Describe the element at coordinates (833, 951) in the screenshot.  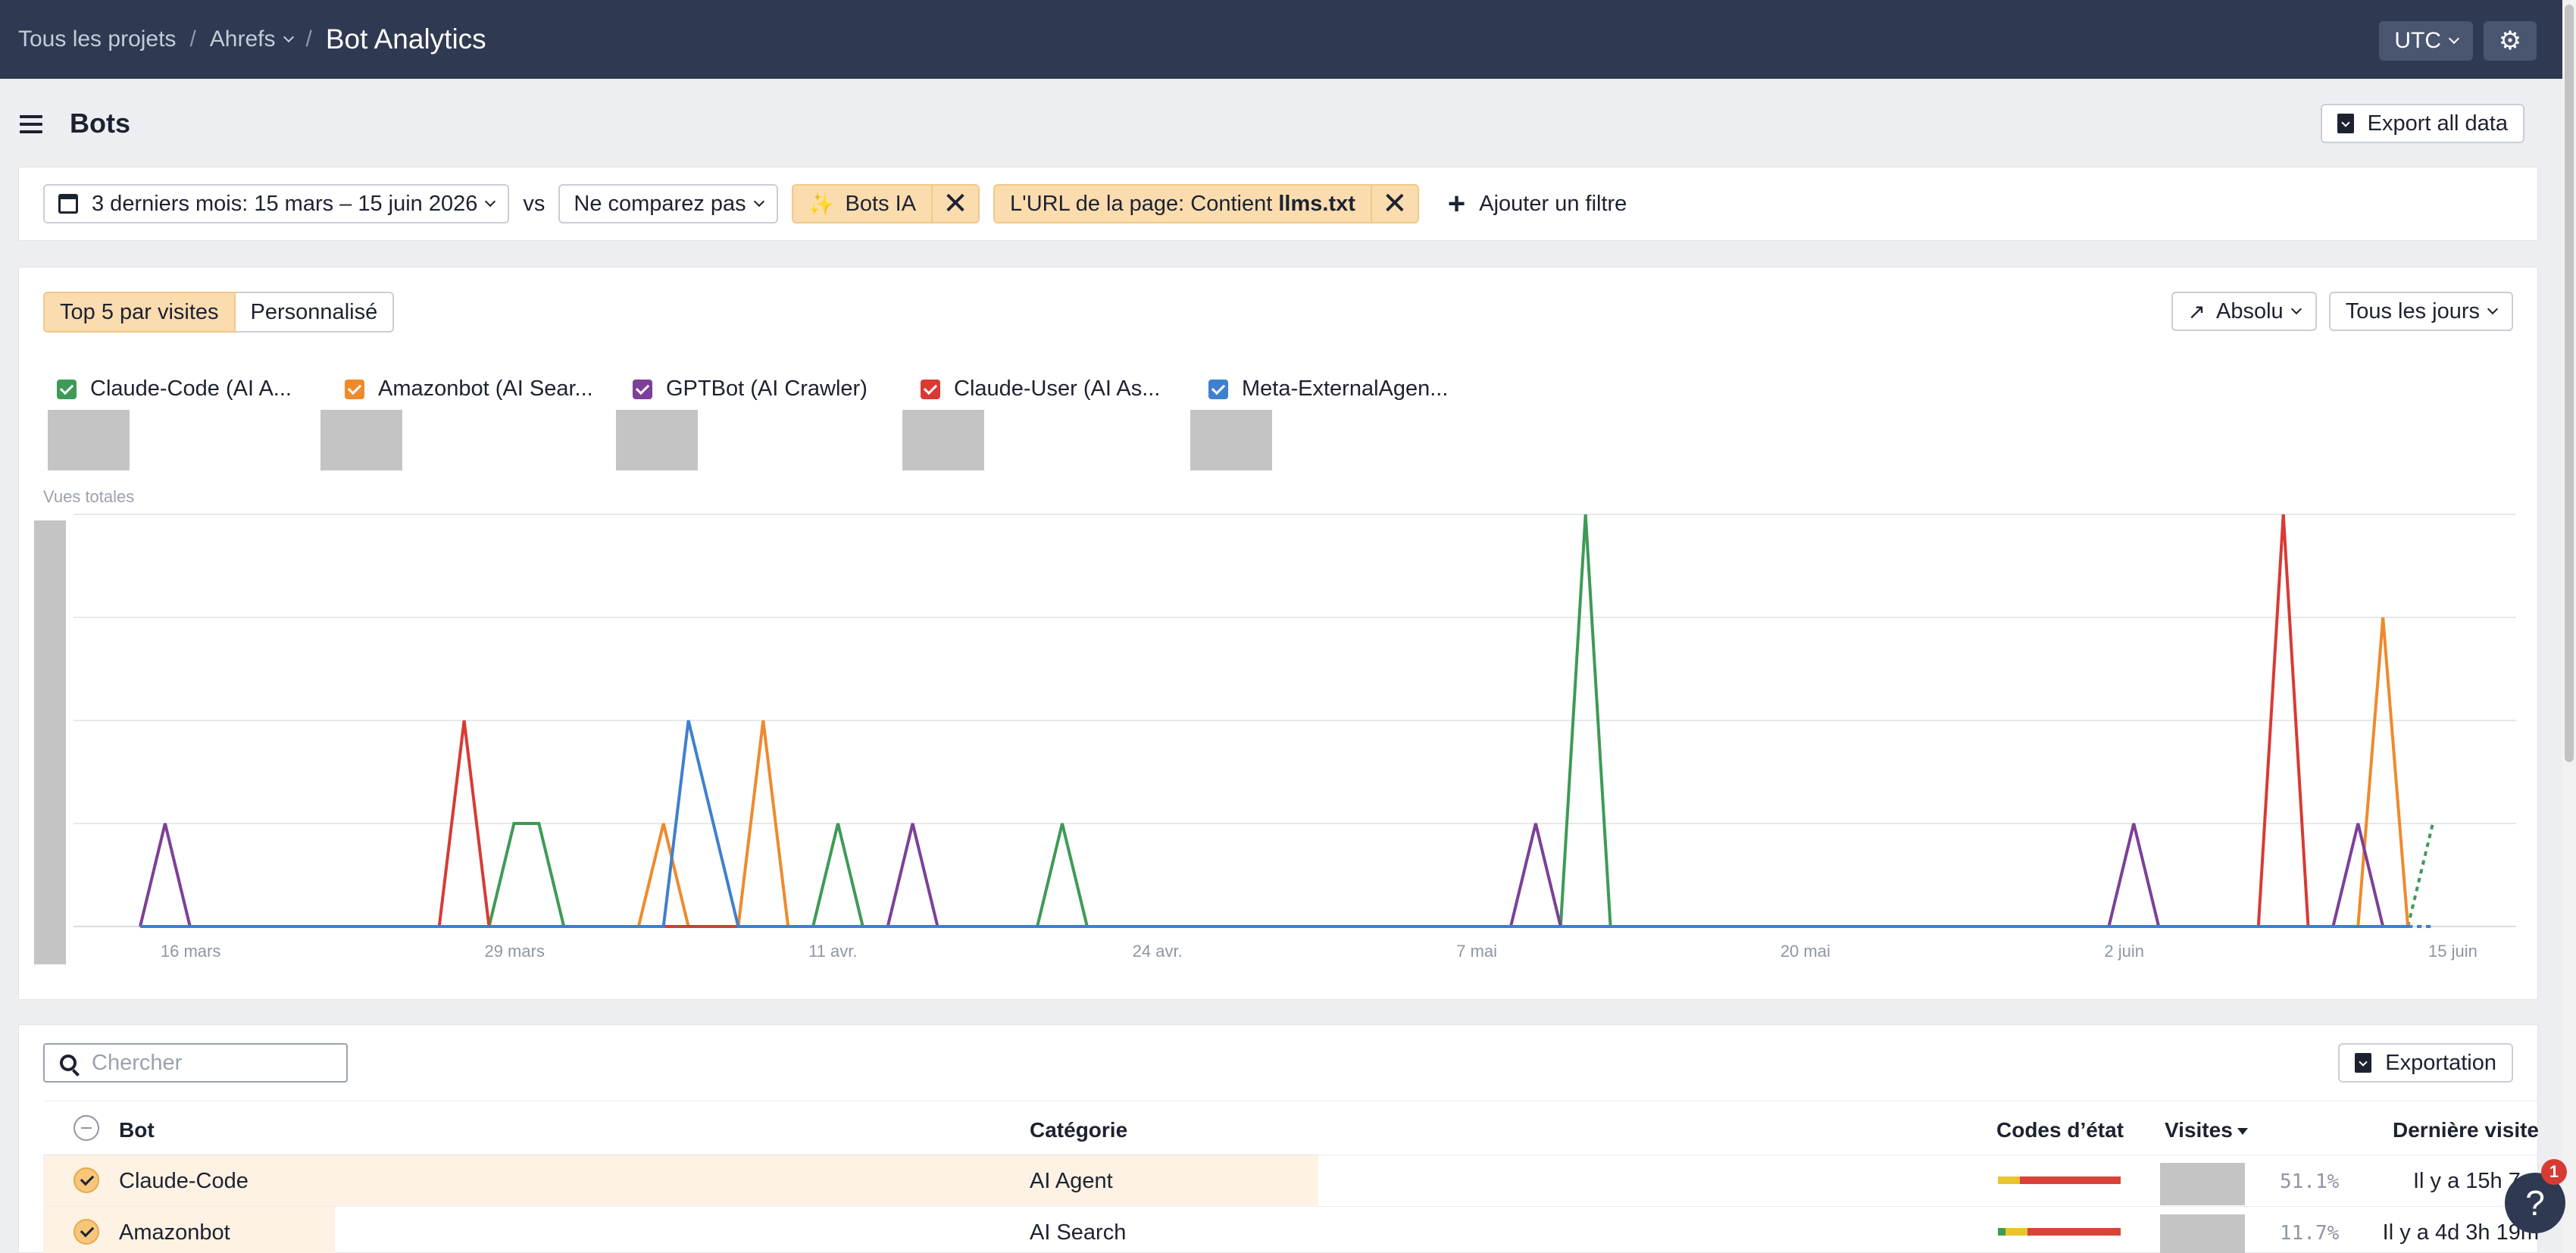
I see `x-tick-label: 11 avr.` at that location.